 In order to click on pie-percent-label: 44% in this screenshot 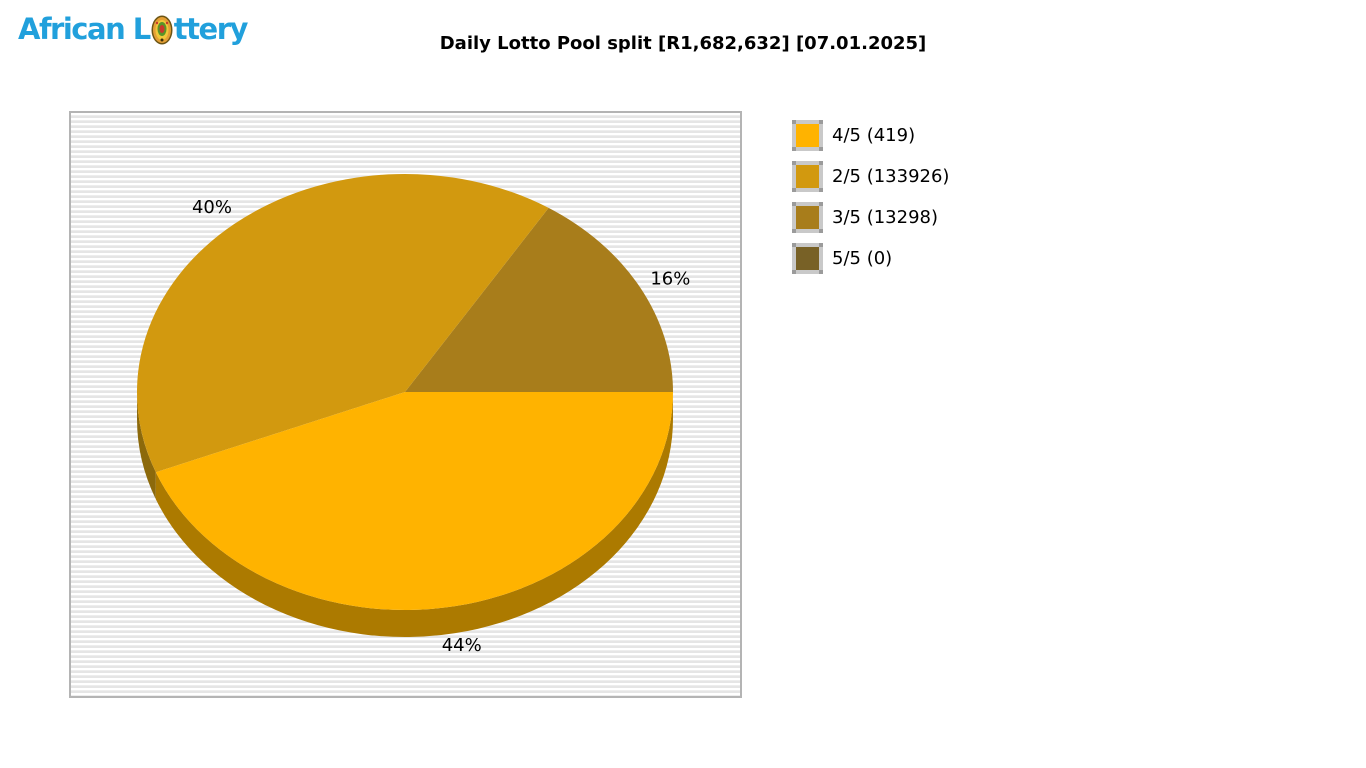, I will do `click(462, 645)`.